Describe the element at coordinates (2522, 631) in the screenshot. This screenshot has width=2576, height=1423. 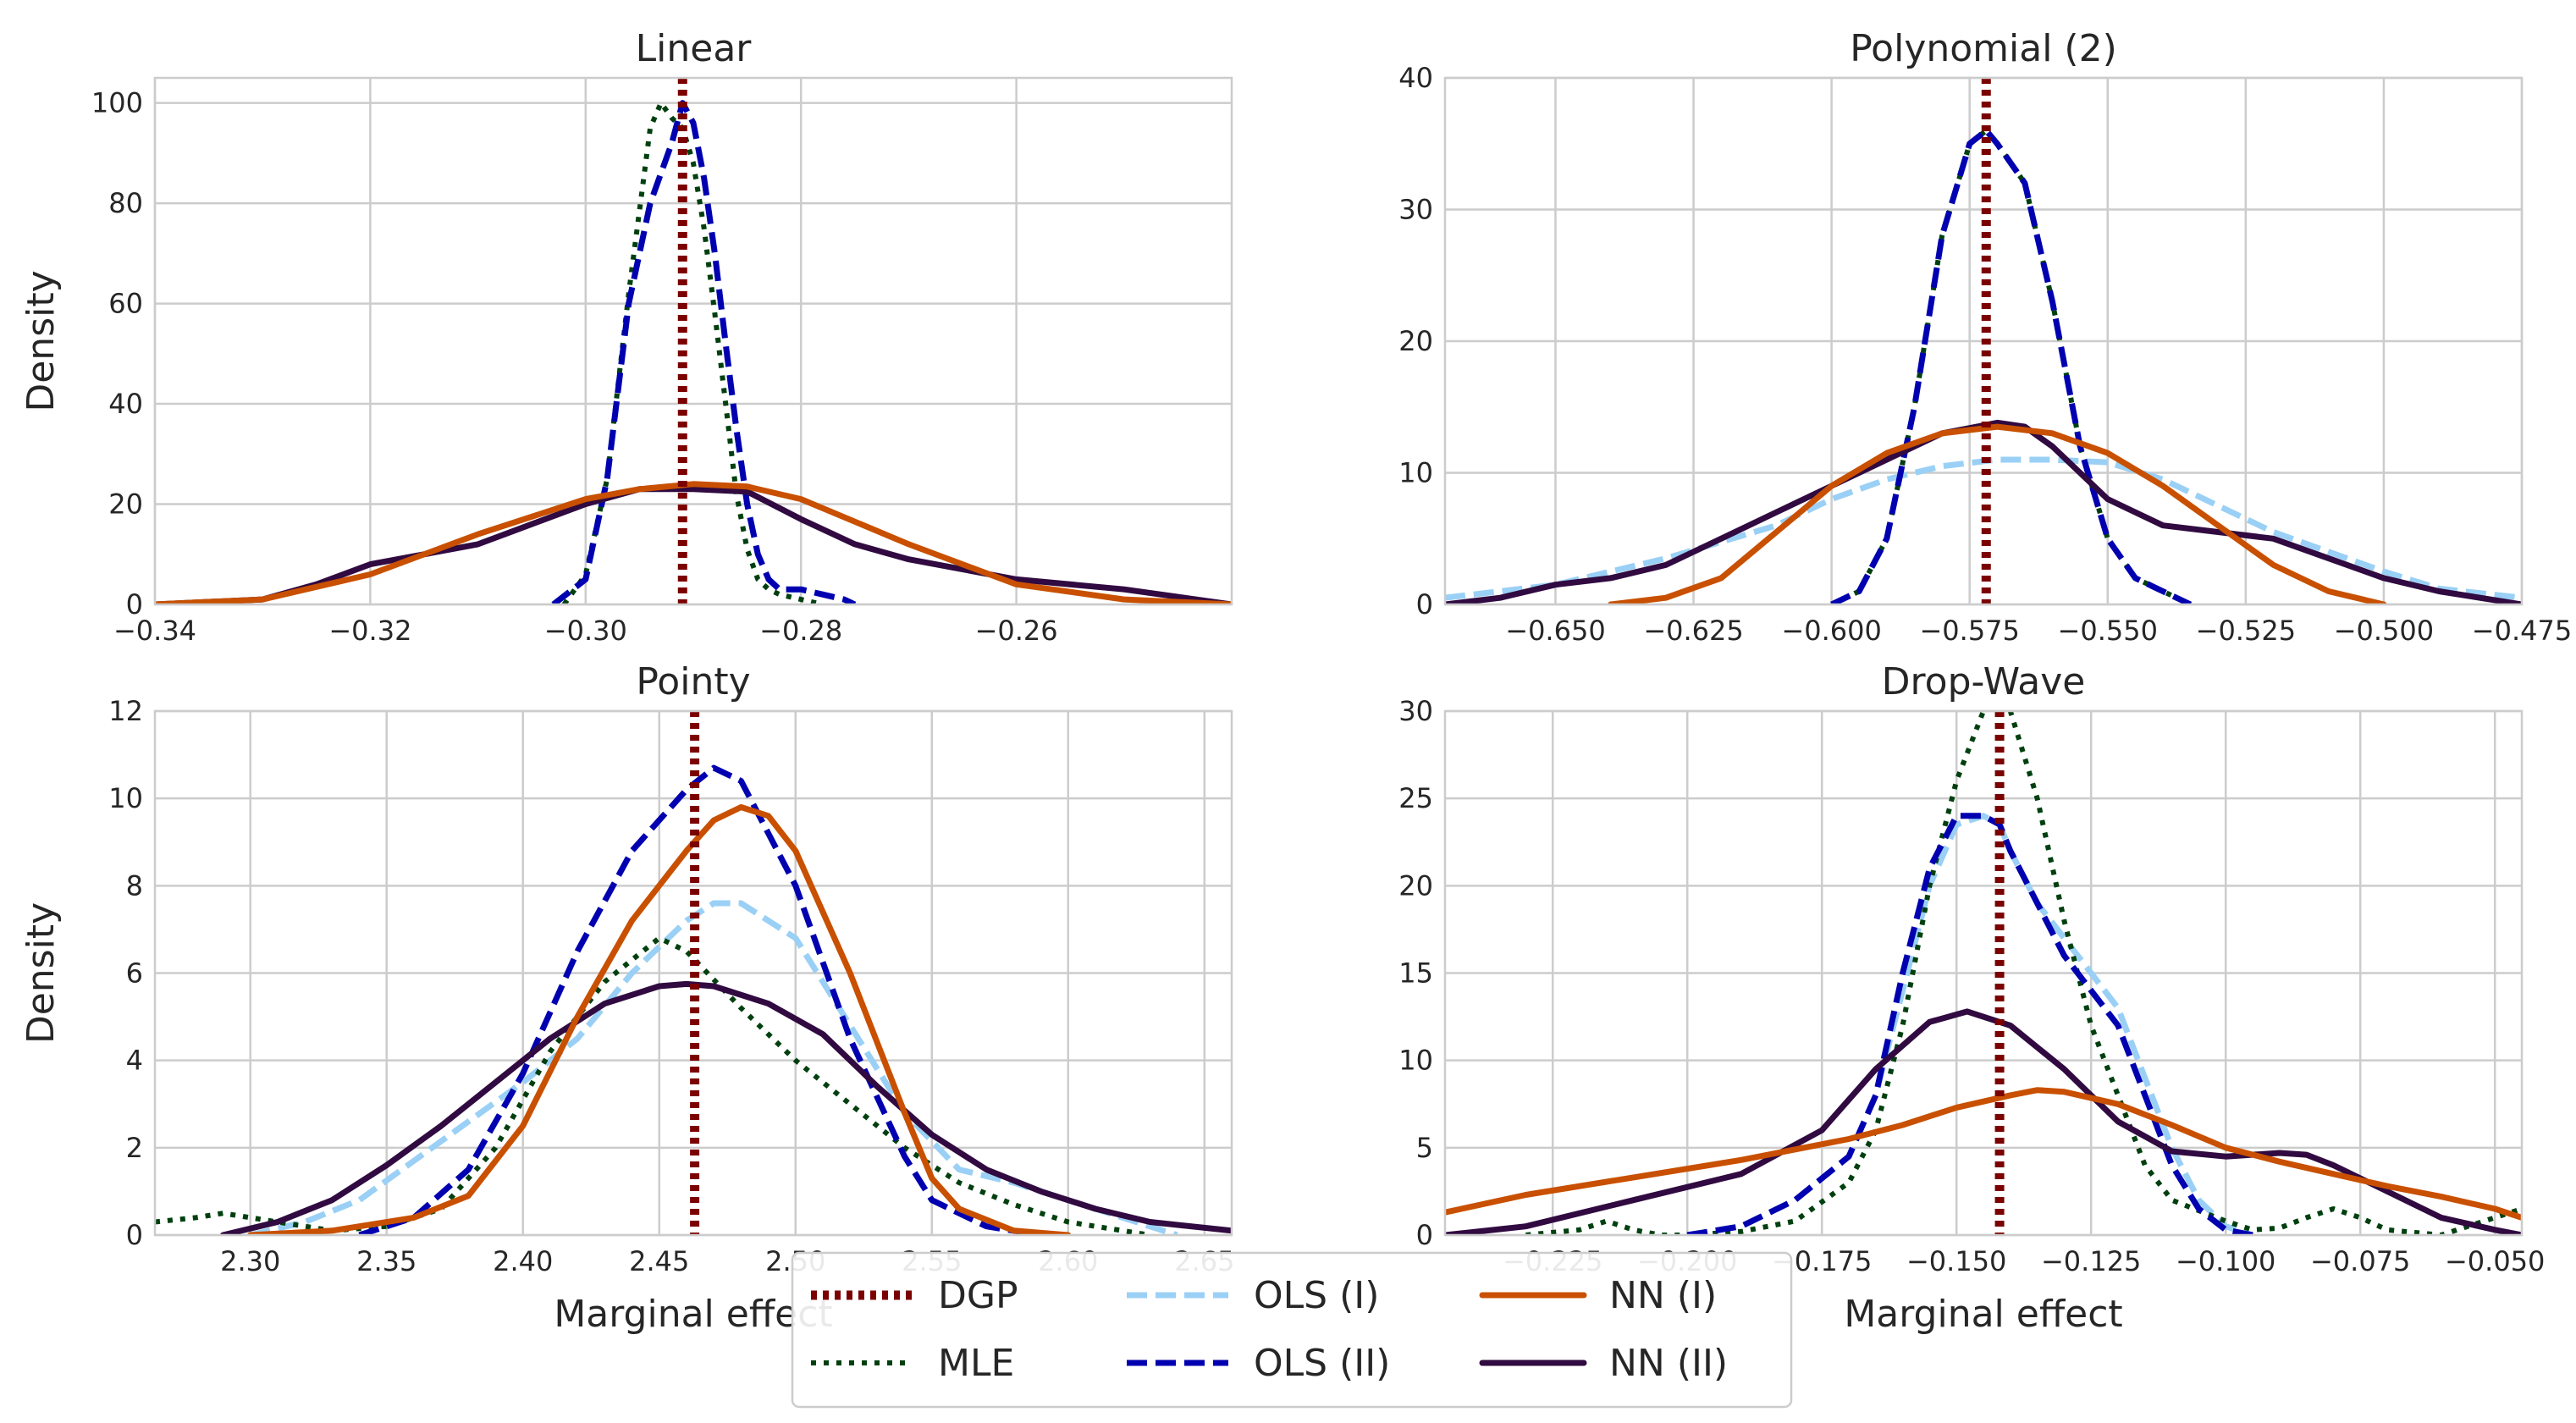
I see `x-tick-label: −0.475` at that location.